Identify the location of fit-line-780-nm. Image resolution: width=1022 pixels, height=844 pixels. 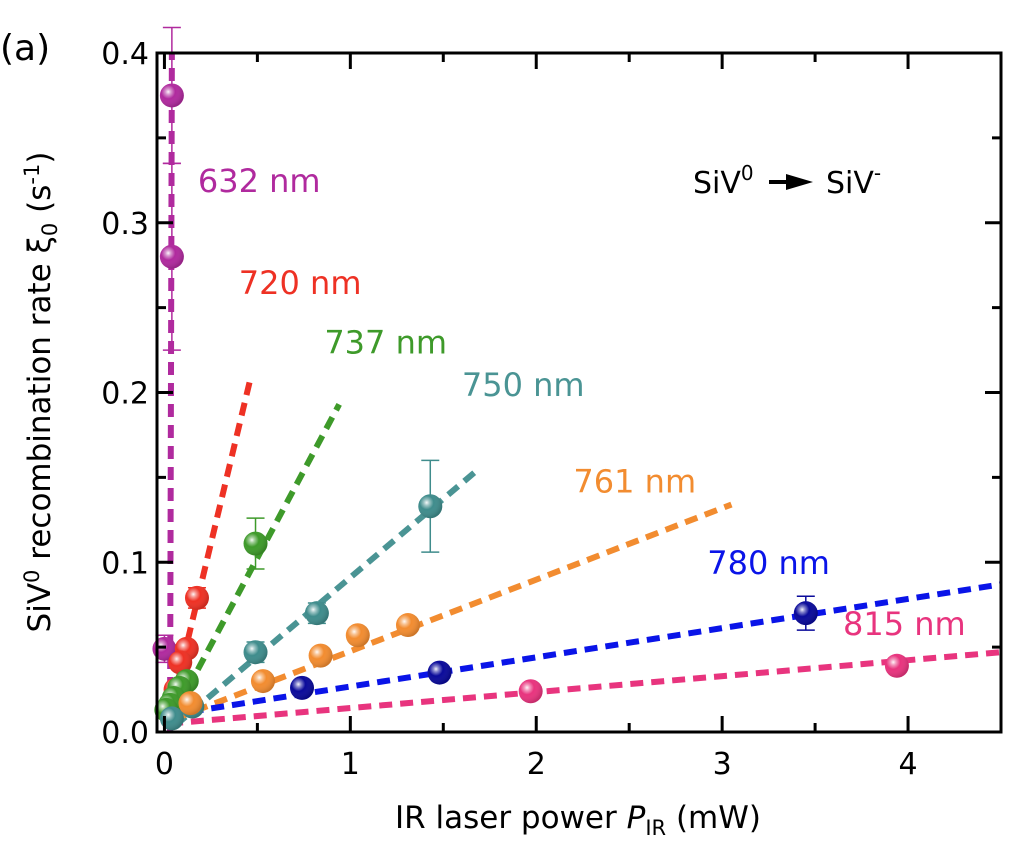
(595, 648).